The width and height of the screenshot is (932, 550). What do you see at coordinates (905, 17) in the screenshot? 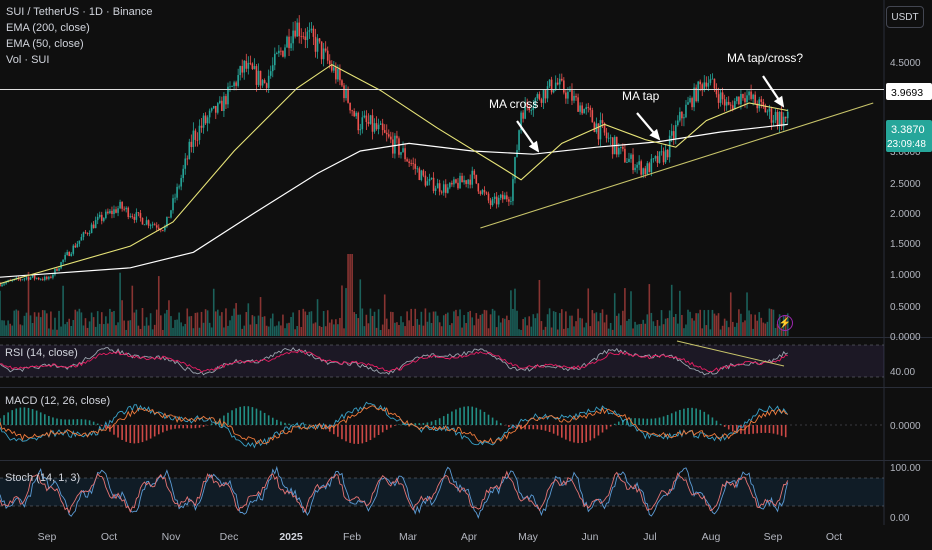
I see `currency-button: USDT` at bounding box center [905, 17].